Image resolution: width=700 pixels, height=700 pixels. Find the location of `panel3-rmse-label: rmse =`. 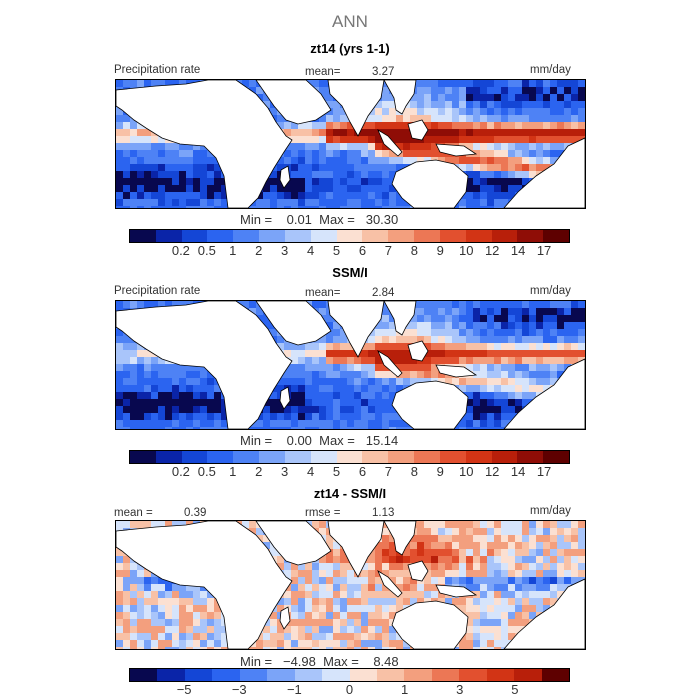

panel3-rmse-label: rmse = is located at coordinates (323, 513).